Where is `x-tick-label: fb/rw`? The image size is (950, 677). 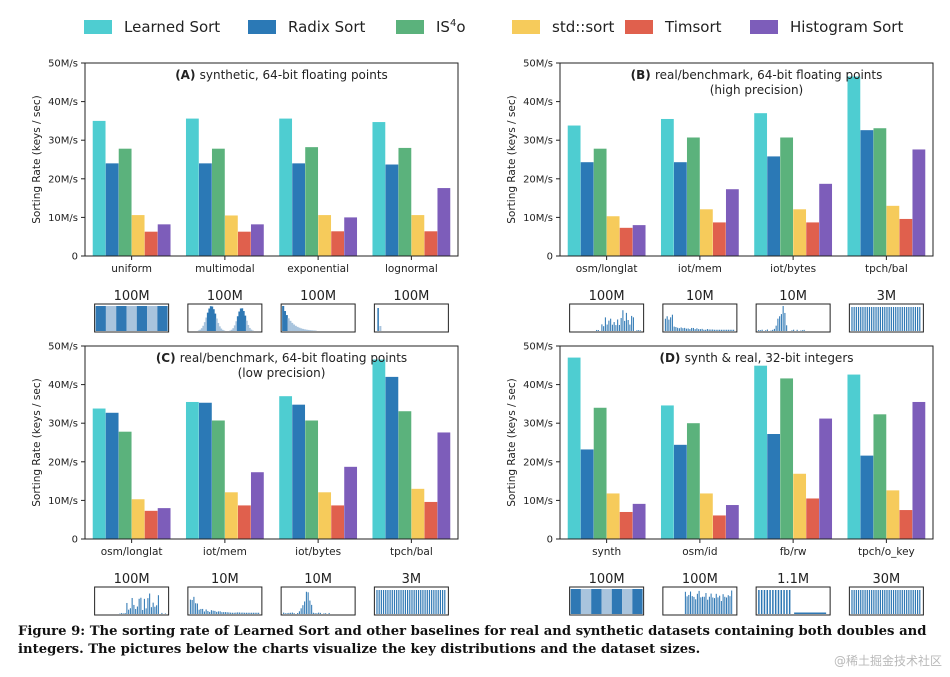
x-tick-label: fb/rw is located at coordinates (793, 552).